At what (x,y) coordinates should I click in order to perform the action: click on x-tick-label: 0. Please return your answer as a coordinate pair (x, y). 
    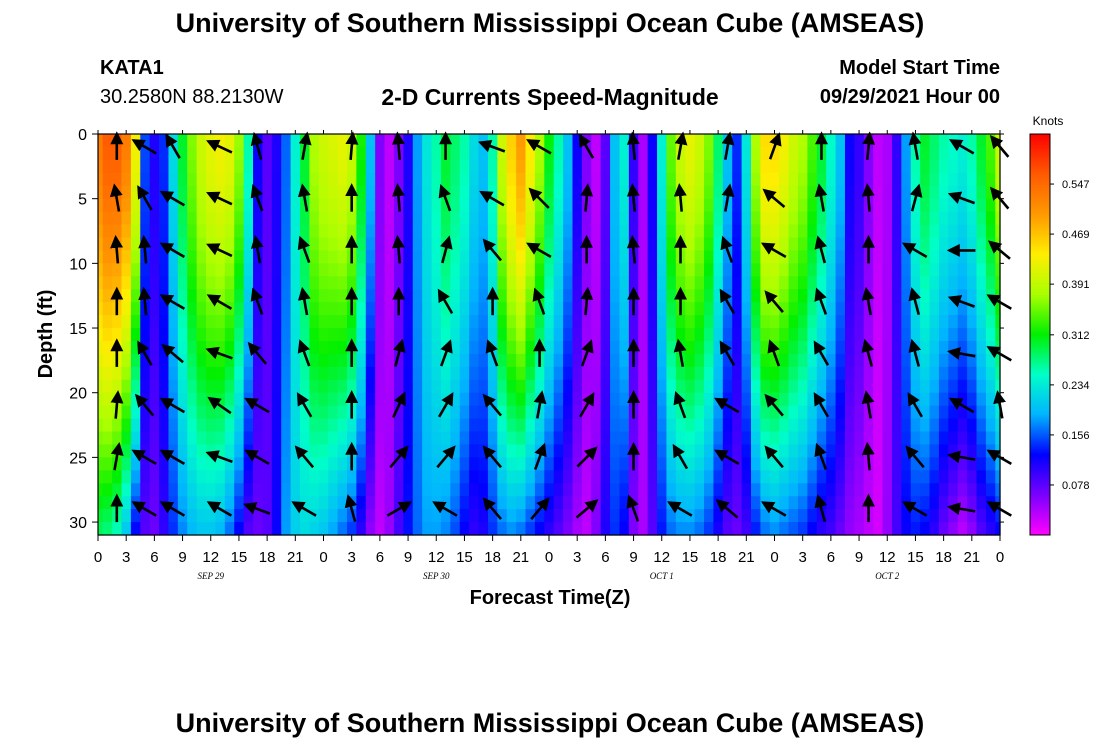
    Looking at the image, I should click on (1000, 557).